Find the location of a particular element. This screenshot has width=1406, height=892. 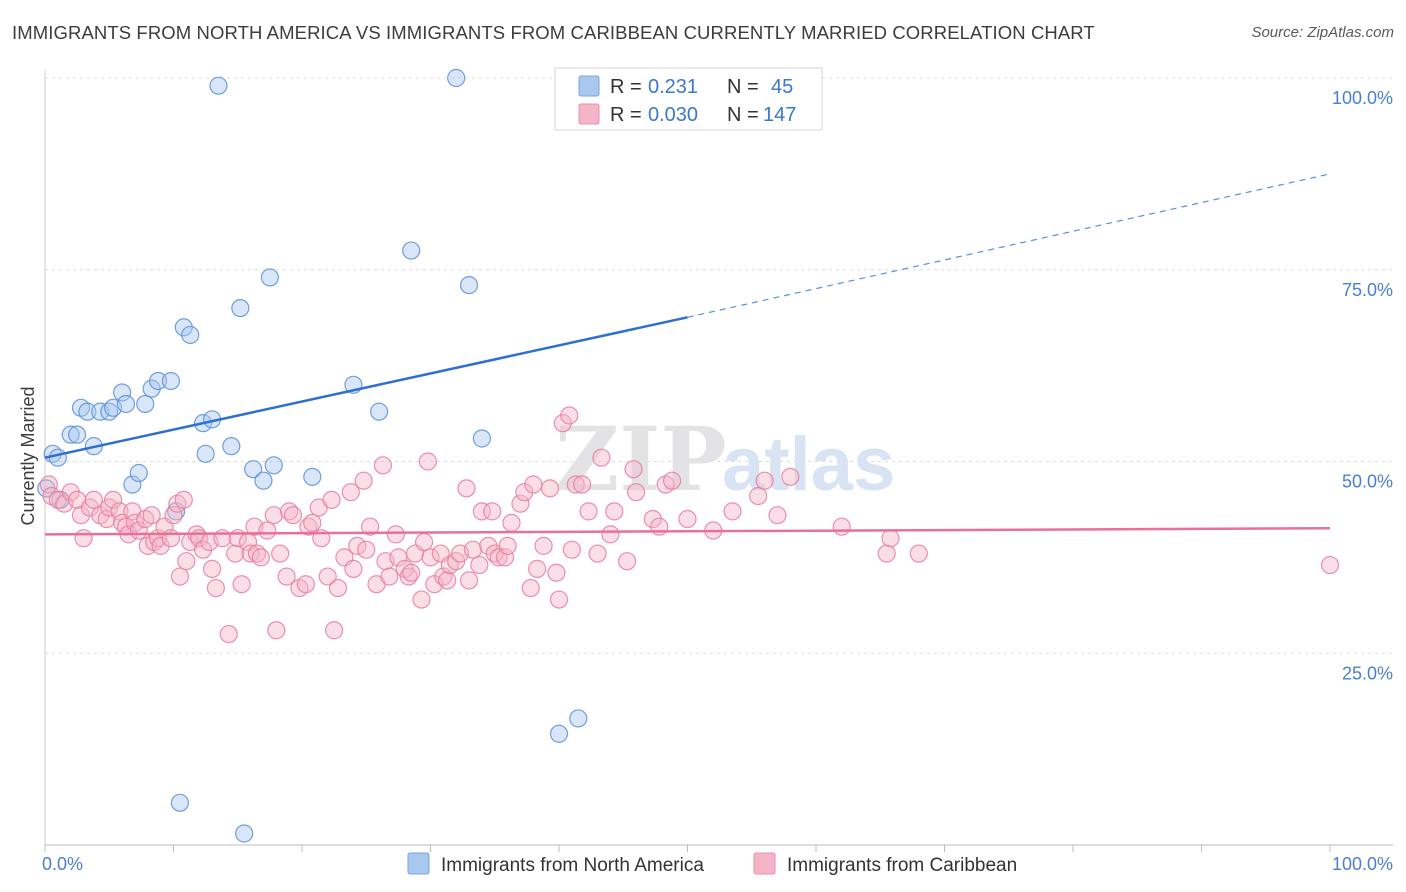

trend-line-north-america is located at coordinates (366, 387).